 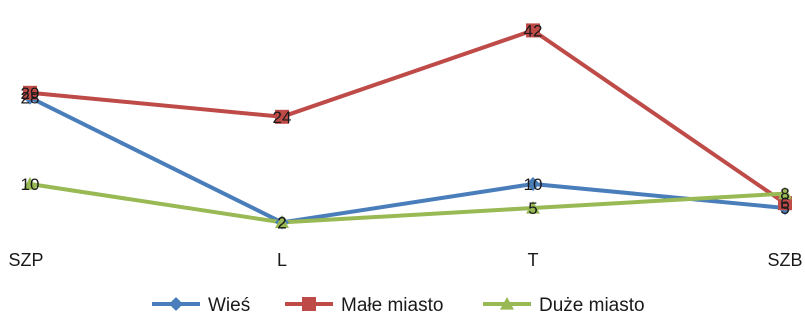 I want to click on data-label-duze-miasto-4: 8, so click(x=784, y=194).